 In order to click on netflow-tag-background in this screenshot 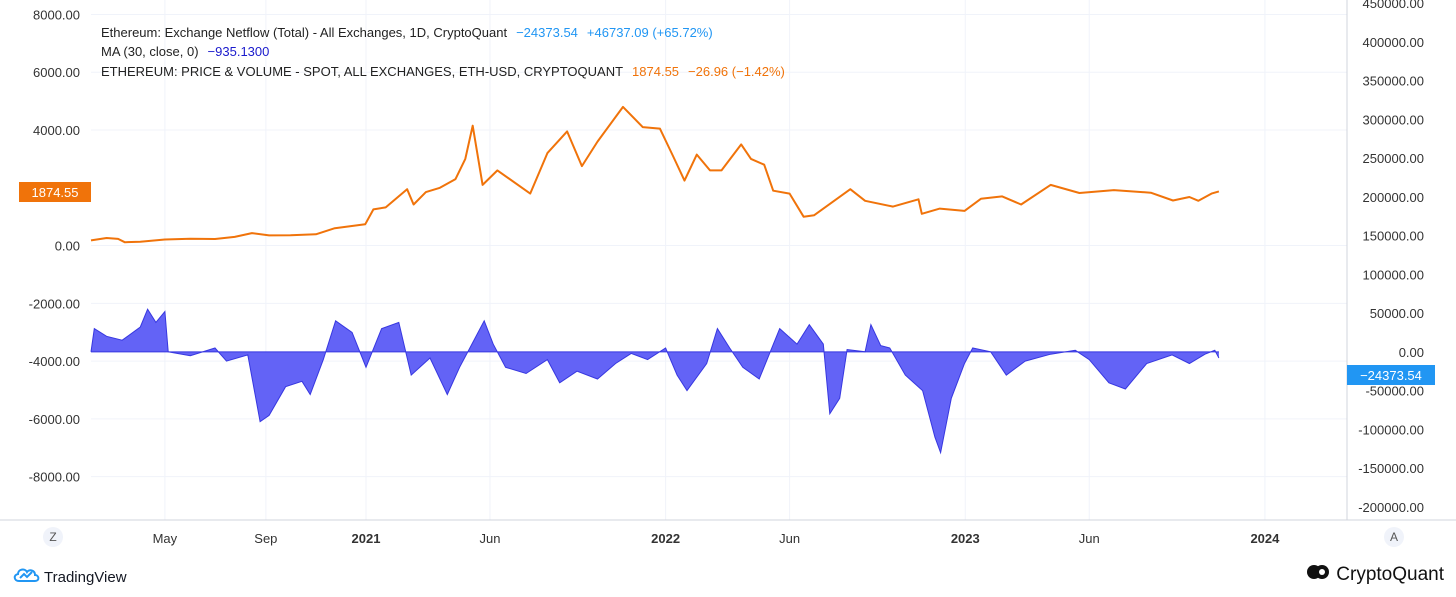, I will do `click(1391, 375)`.